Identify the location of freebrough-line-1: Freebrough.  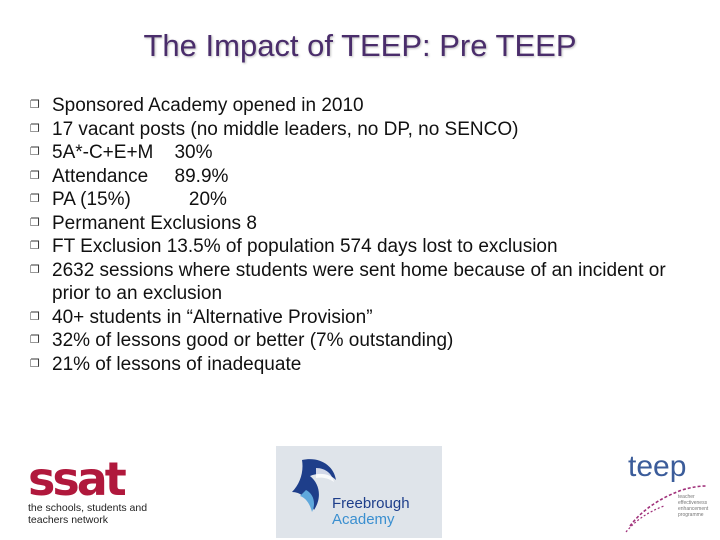
(371, 503).